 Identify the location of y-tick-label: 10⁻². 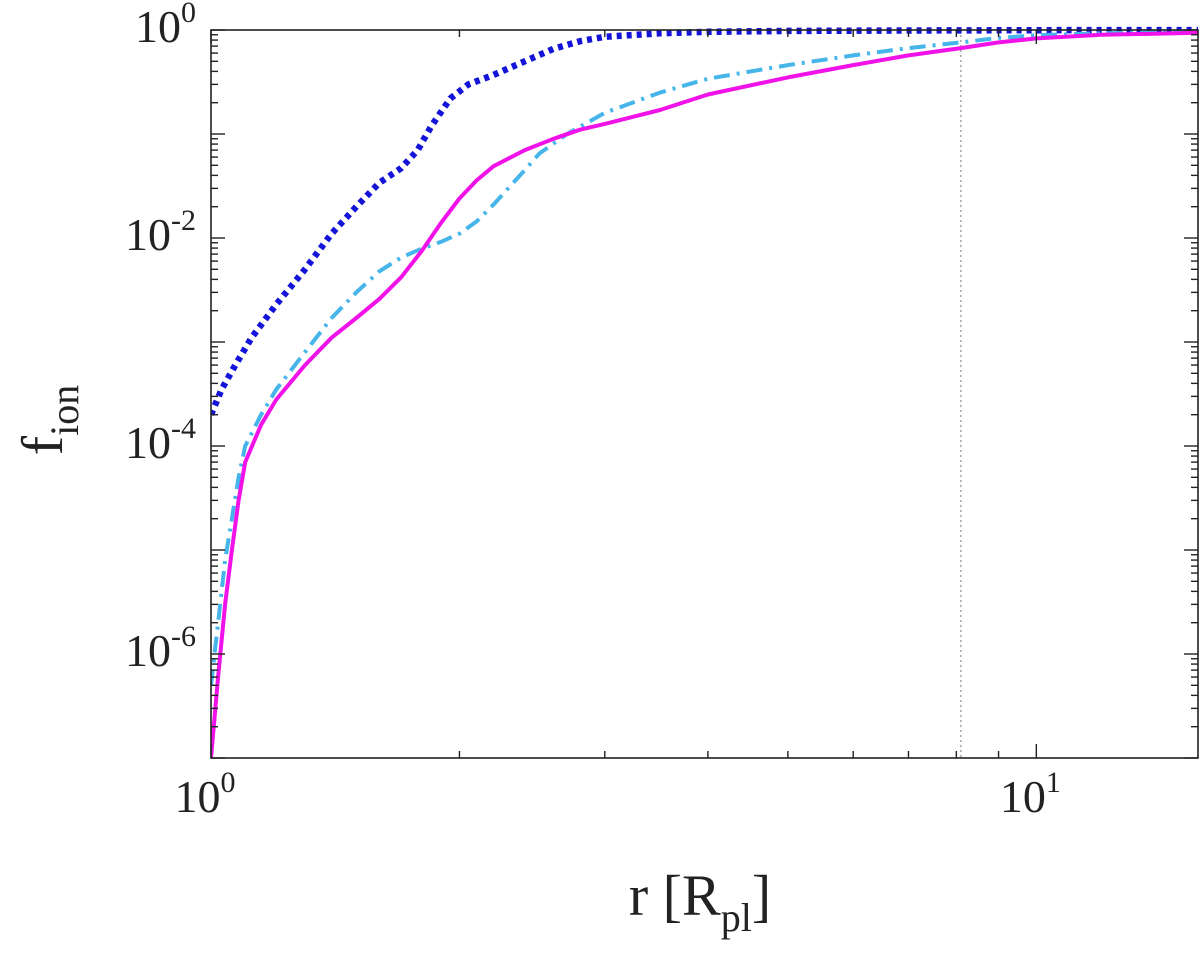
(160, 232).